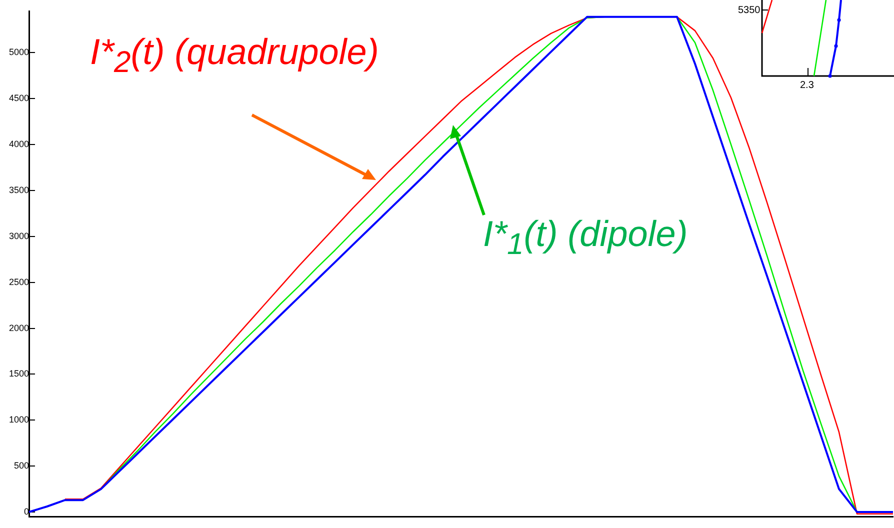 This screenshot has height=528, width=894. Describe the element at coordinates (18, 98) in the screenshot. I see `y-tick-label: 4500` at that location.